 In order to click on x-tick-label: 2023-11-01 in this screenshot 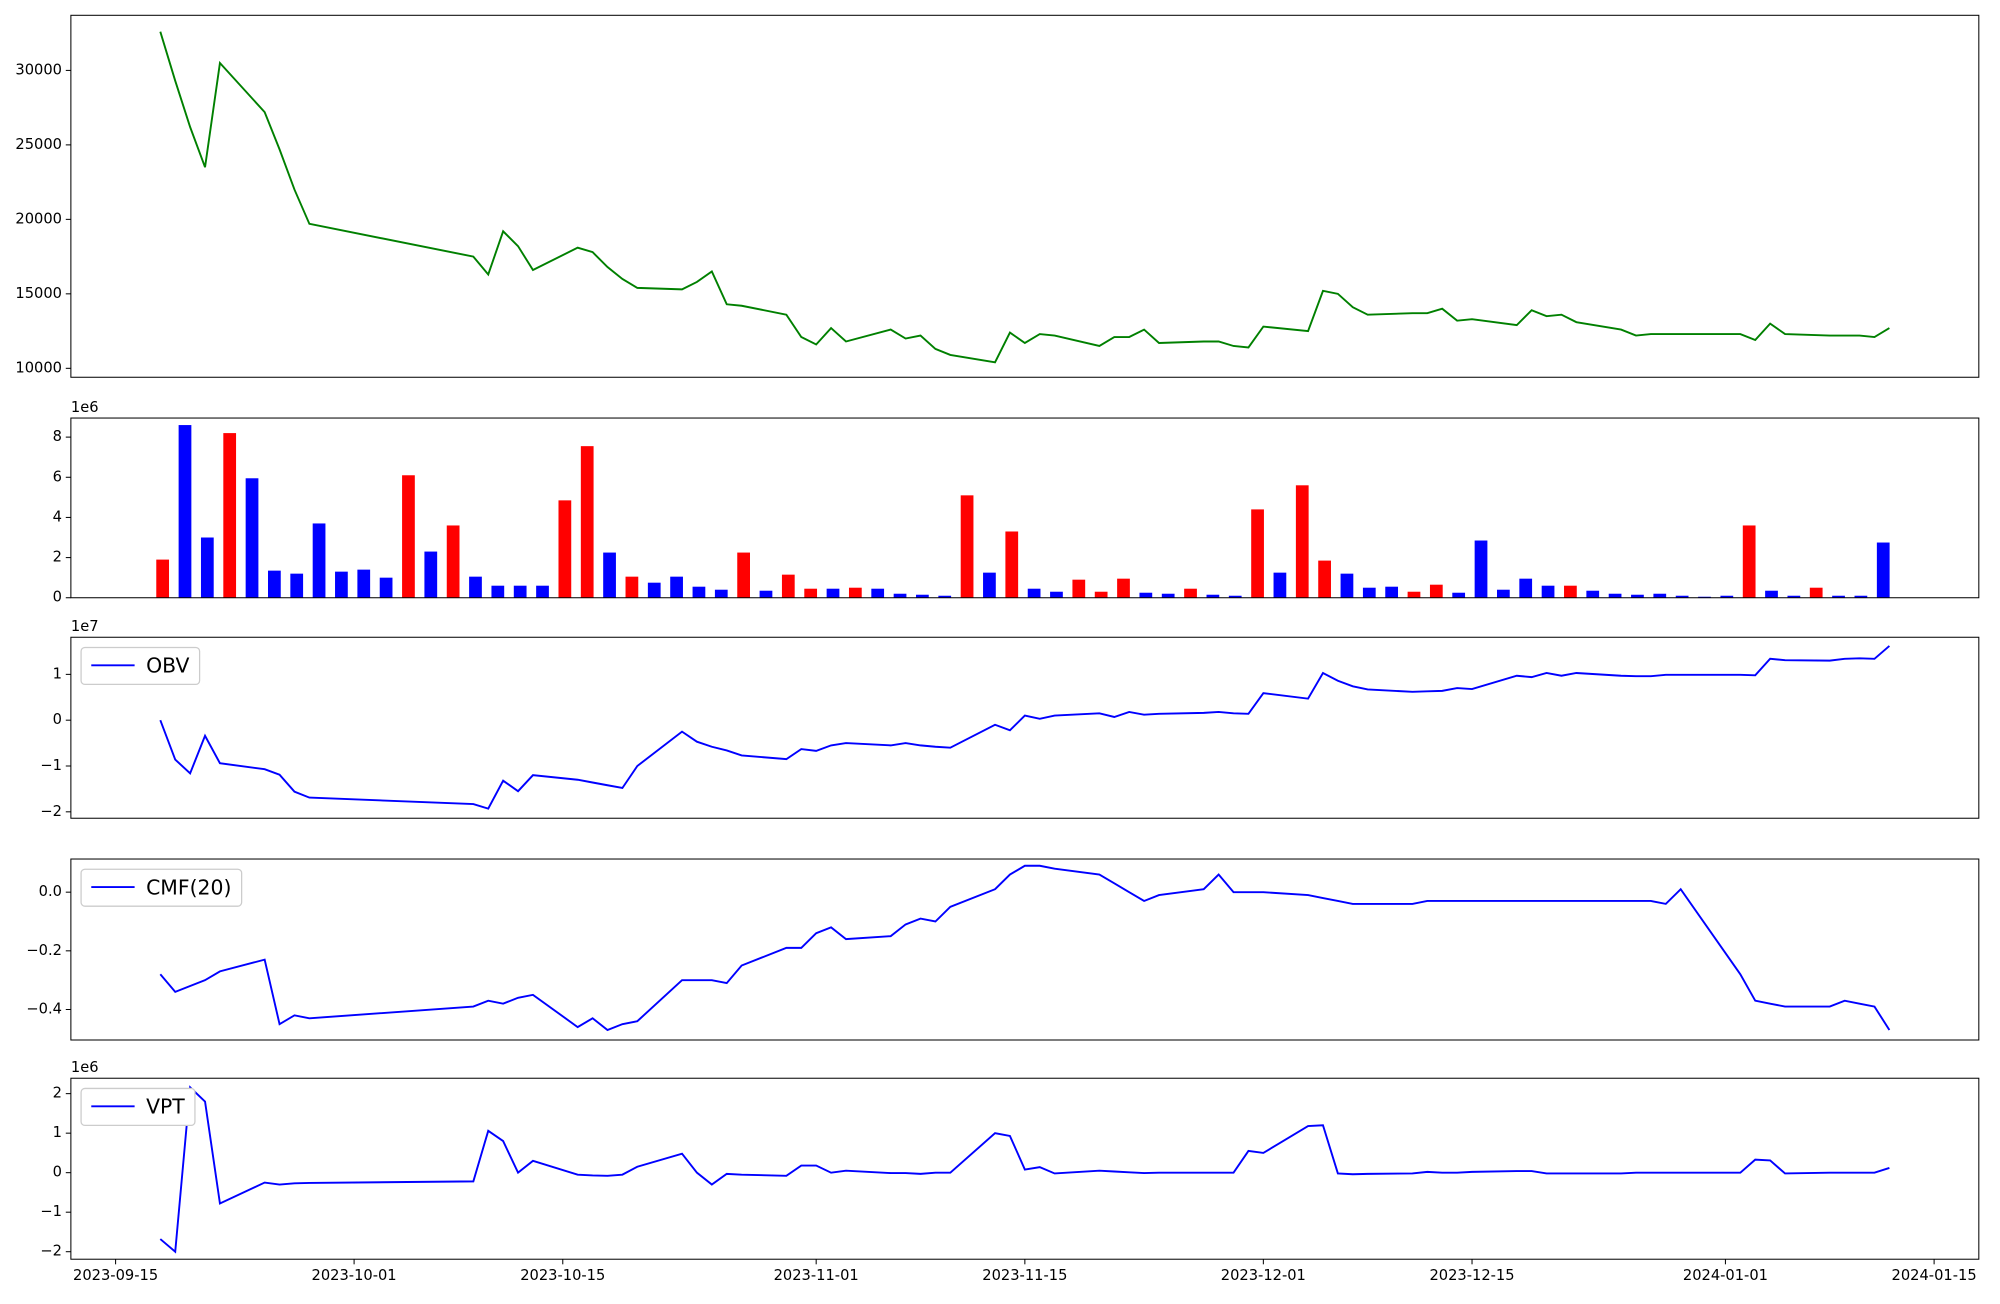, I will do `click(816, 1275)`.